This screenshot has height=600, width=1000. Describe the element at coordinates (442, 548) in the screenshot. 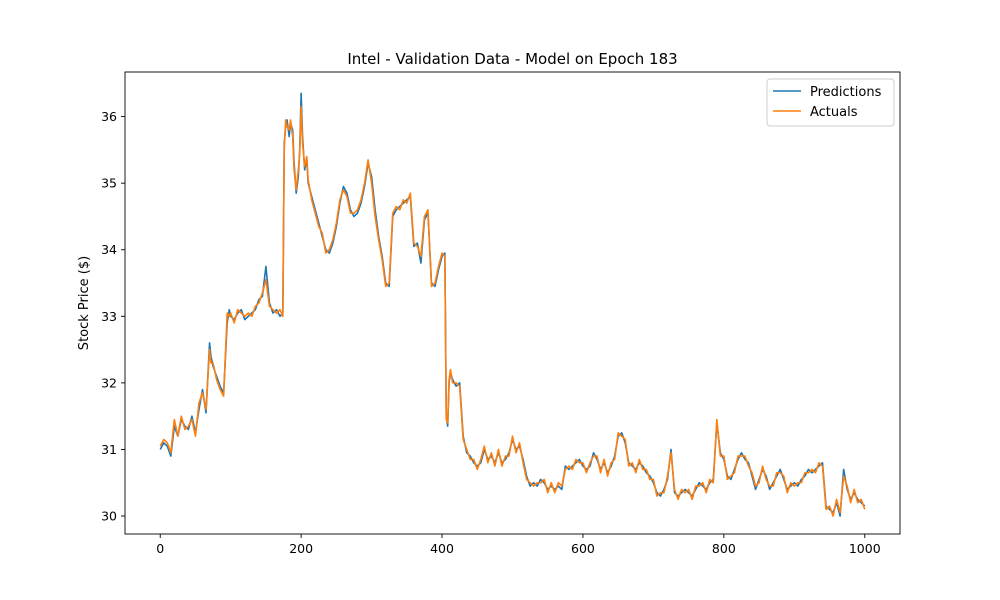

I see `x-tick-label: 400` at that location.